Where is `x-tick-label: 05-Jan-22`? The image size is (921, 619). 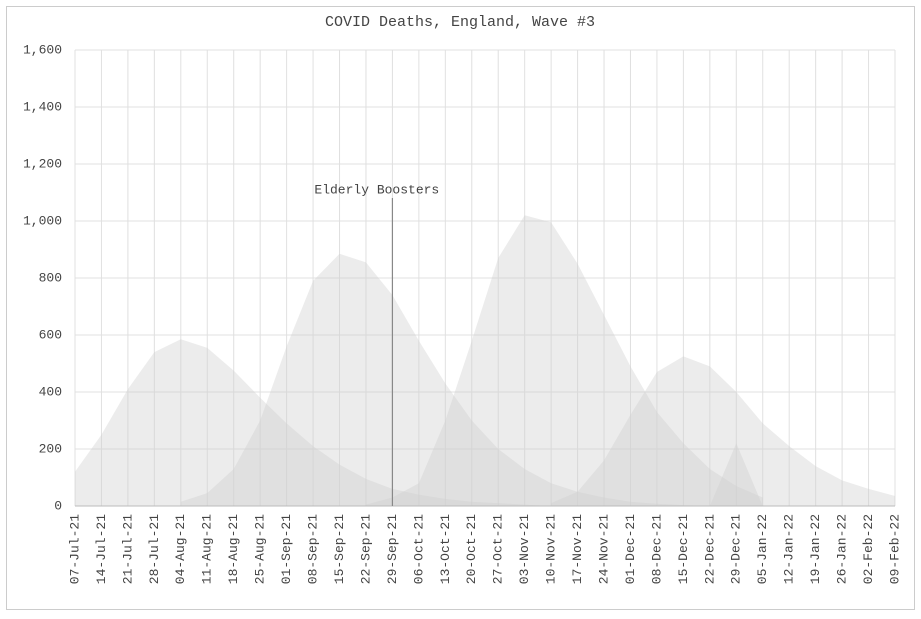
x-tick-label: 05-Jan-22 is located at coordinates (762, 549).